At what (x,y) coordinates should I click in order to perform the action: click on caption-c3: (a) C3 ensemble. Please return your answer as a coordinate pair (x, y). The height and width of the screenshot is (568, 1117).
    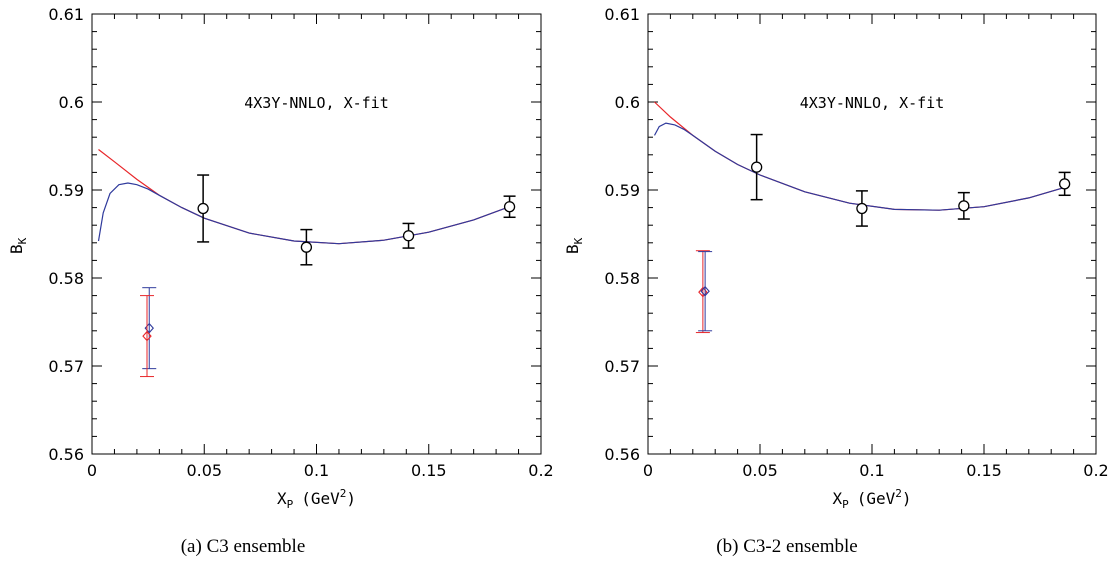
    Looking at the image, I should click on (243, 547).